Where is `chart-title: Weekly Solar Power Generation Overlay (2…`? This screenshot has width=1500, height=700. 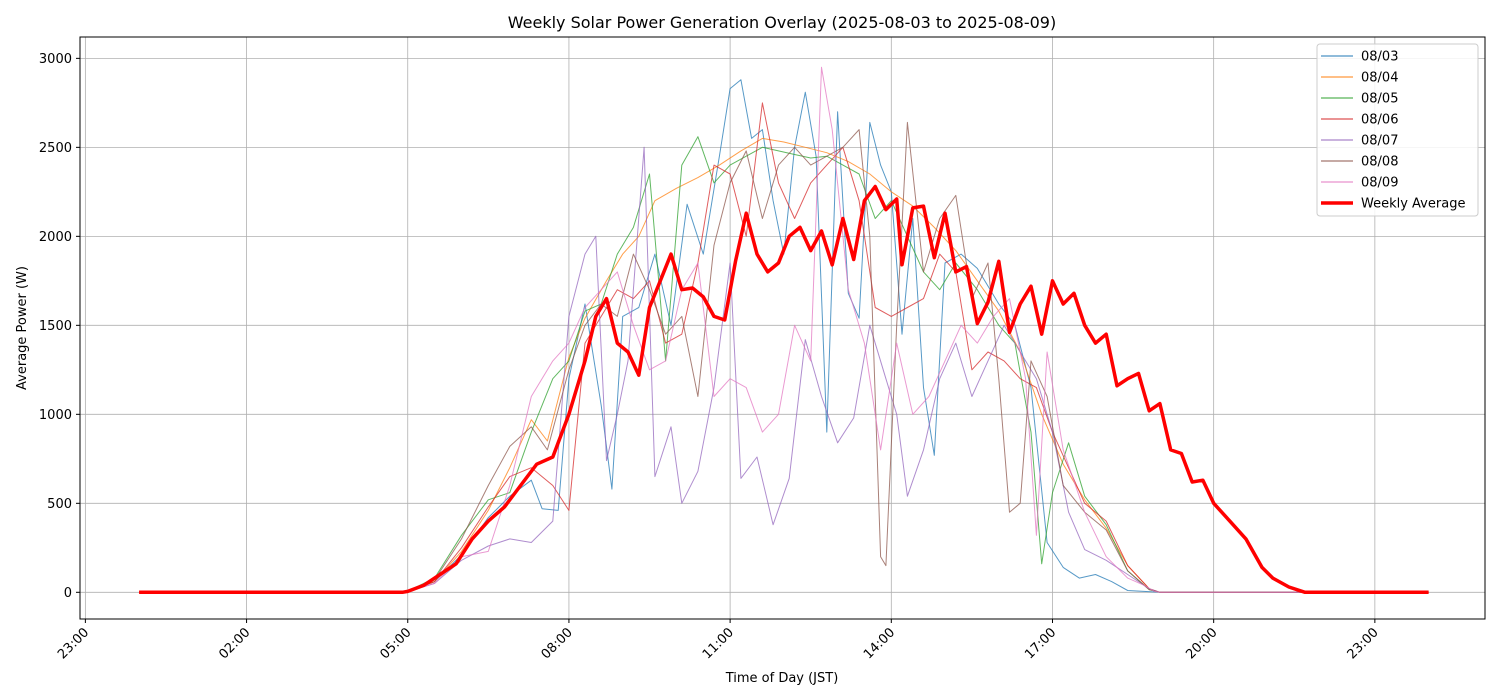 chart-title: Weekly Solar Power Generation Overlay (2… is located at coordinates (782, 22).